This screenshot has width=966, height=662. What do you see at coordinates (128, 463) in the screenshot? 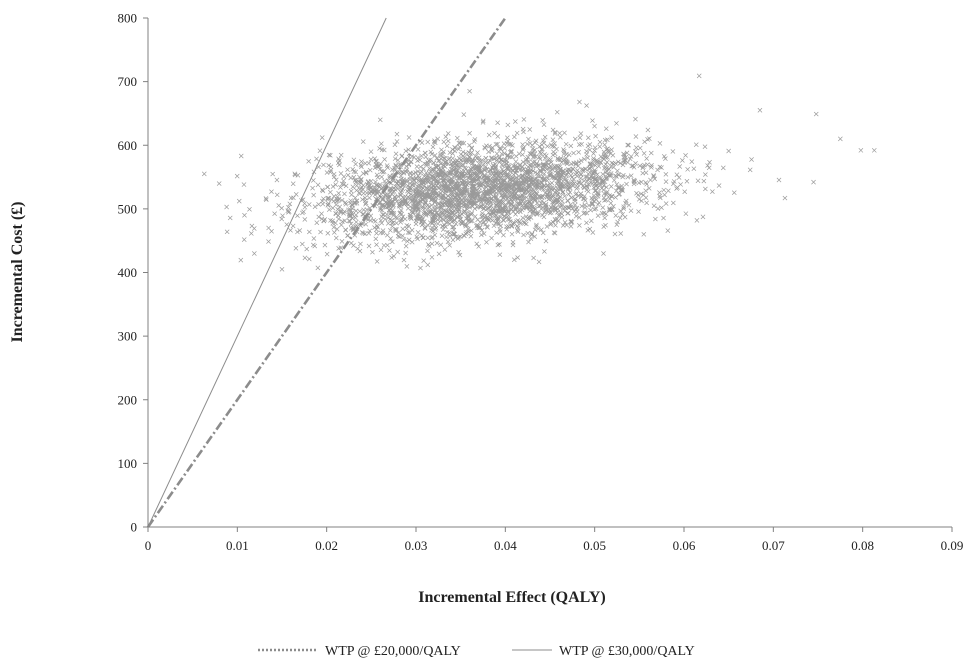
I see `y-tick-label: 100` at bounding box center [128, 463].